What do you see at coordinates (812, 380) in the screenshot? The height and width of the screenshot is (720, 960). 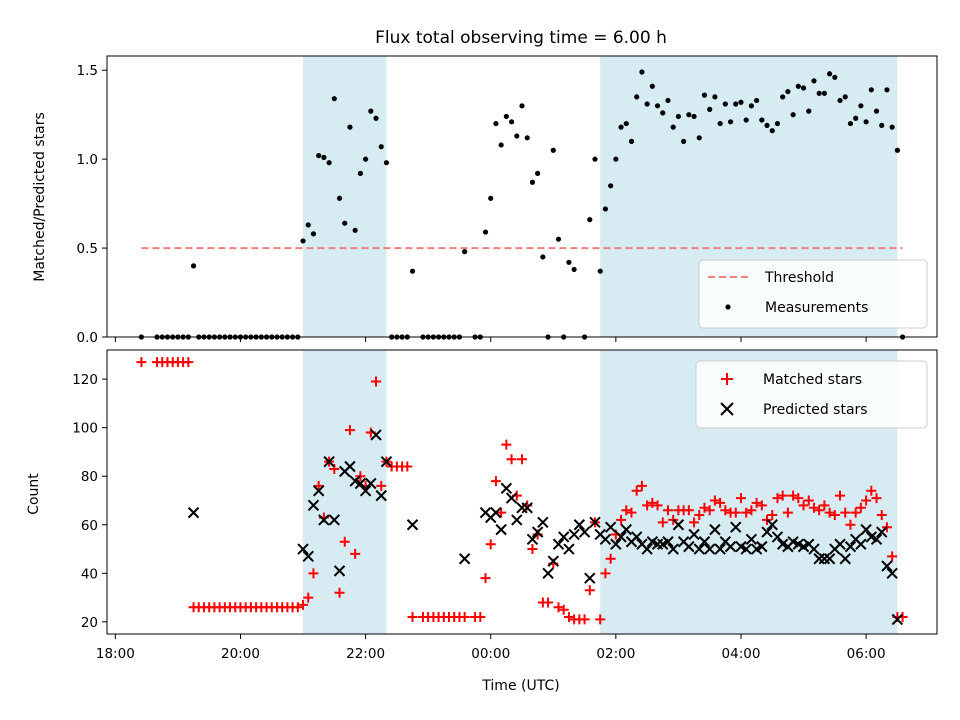 I see `legend-matched-label: Matched stars` at bounding box center [812, 380].